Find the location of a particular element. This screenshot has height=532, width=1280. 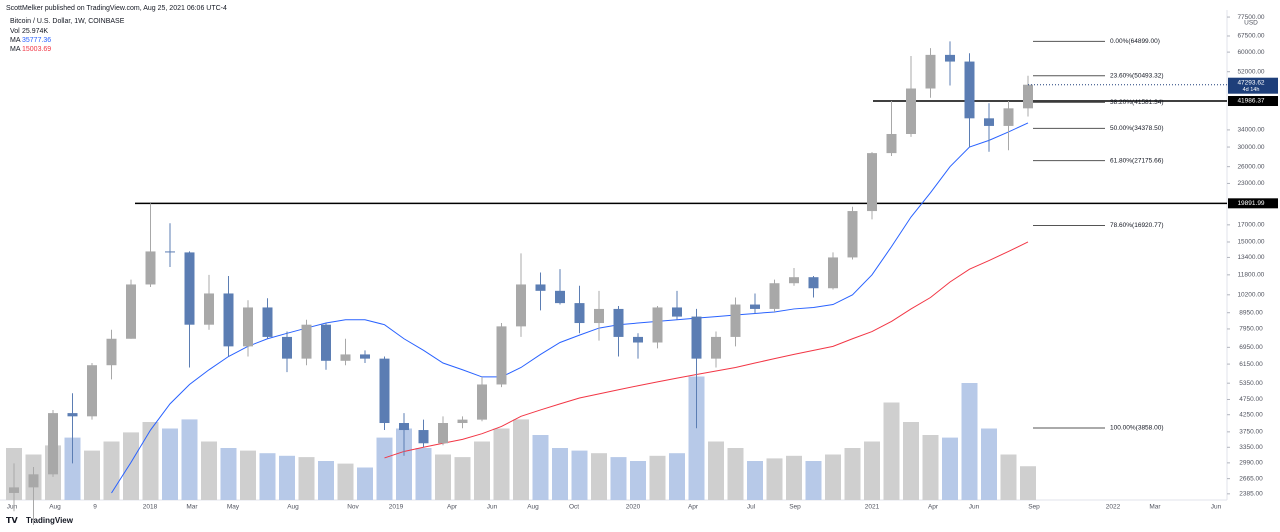

y-tick-label: 7950.00 is located at coordinates (1251, 329).